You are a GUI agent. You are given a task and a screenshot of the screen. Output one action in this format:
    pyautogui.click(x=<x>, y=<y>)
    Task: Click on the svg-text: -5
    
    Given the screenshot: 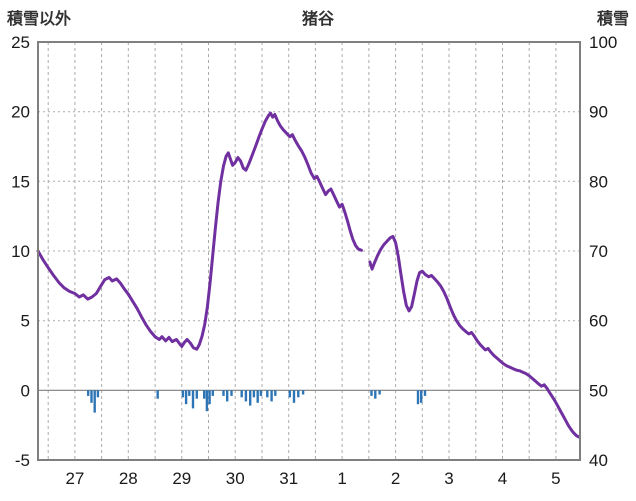 What is the action you would take?
    pyautogui.click(x=22, y=460)
    